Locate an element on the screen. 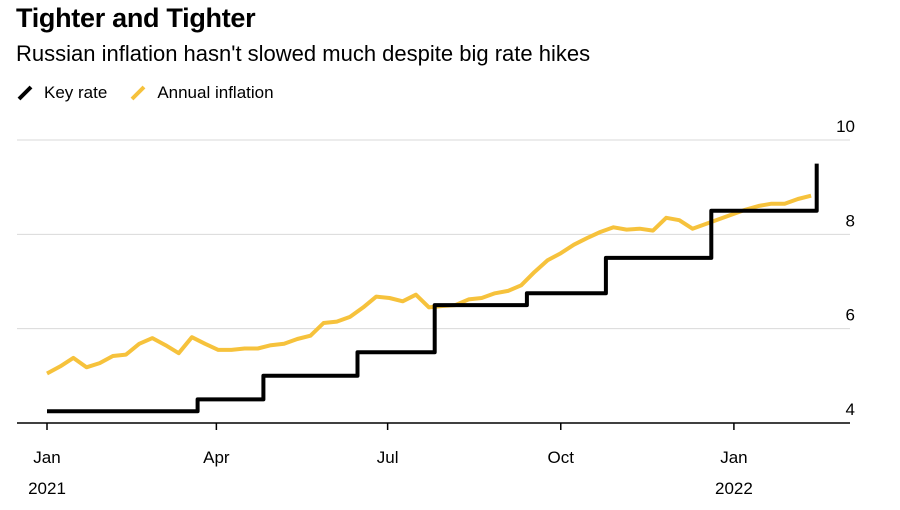  x-tick-label-0: Jan is located at coordinates (46, 457).